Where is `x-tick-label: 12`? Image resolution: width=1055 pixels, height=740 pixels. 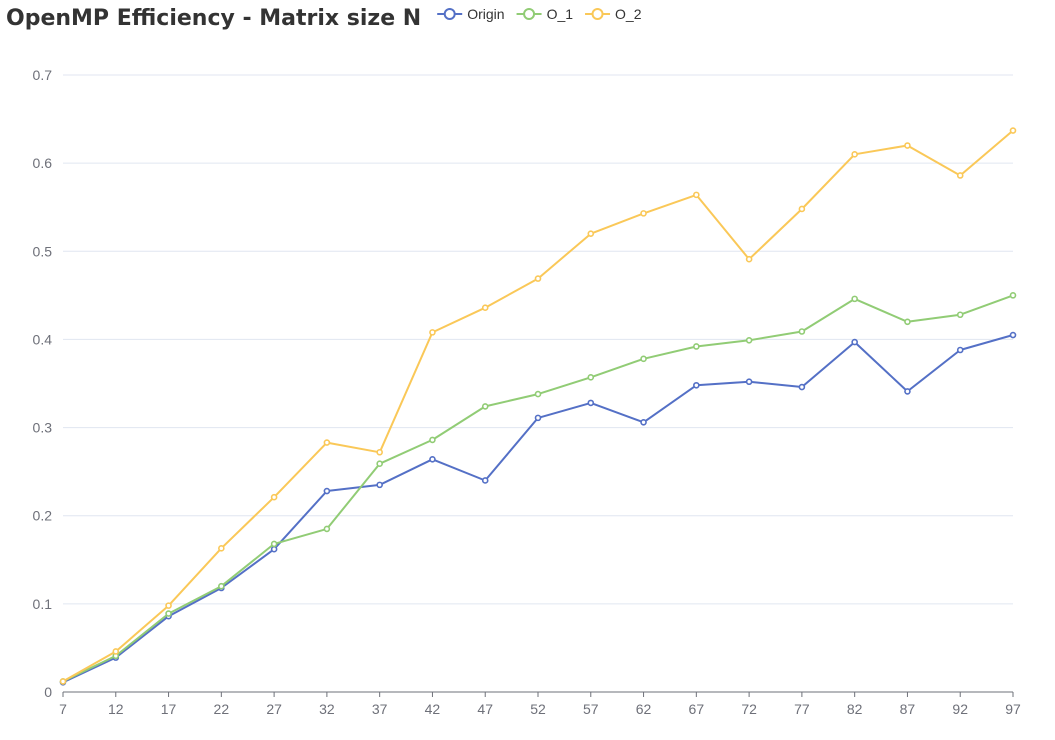
x-tick-label: 12 is located at coordinates (116, 709).